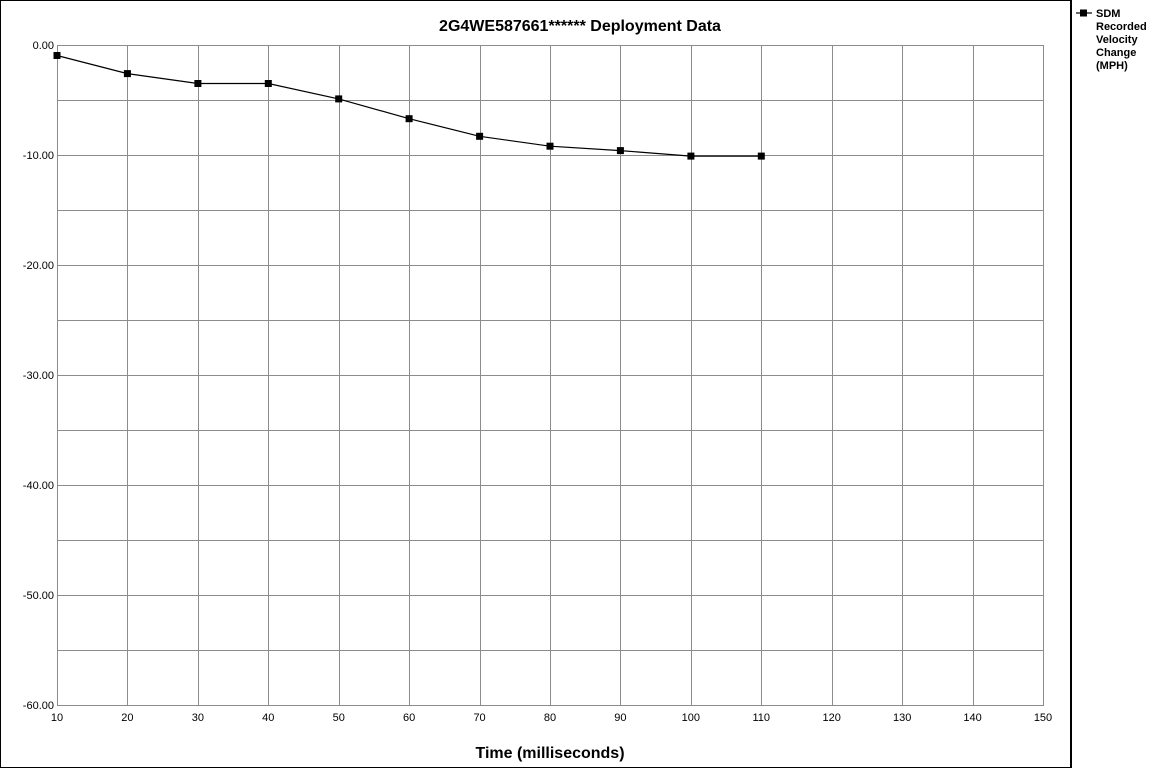 Image resolution: width=1160 pixels, height=768 pixels. What do you see at coordinates (902, 718) in the screenshot?
I see `x-tick-label: 130` at bounding box center [902, 718].